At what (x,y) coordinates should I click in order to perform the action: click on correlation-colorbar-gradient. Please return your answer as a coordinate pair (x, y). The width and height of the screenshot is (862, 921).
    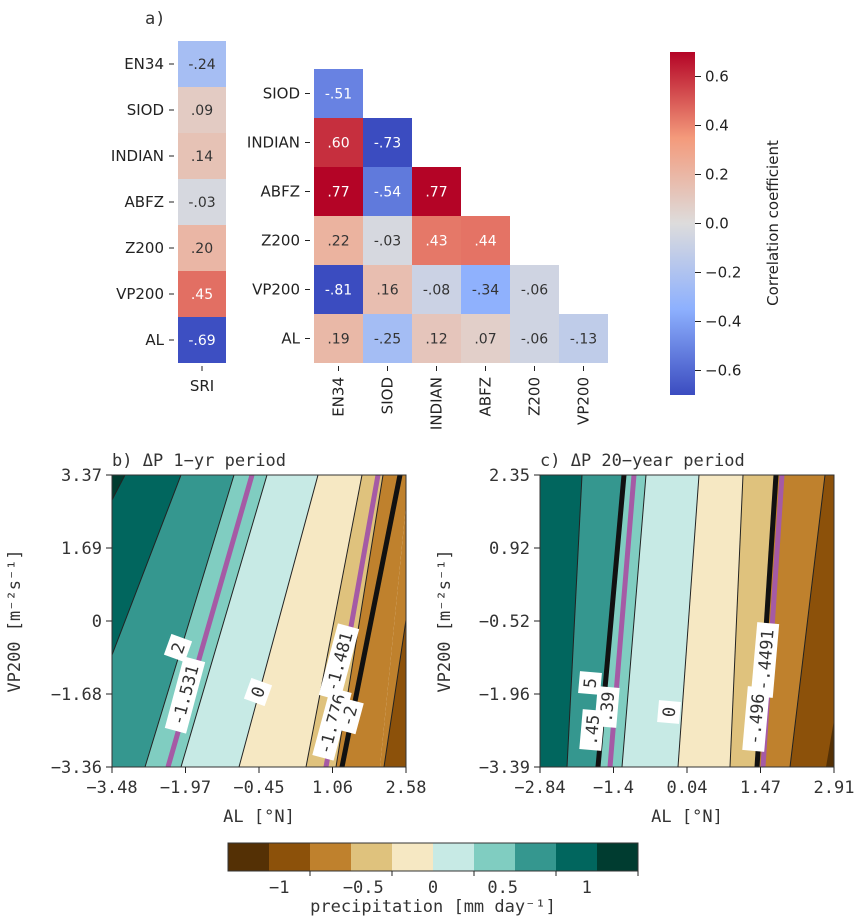
    Looking at the image, I should click on (682, 223).